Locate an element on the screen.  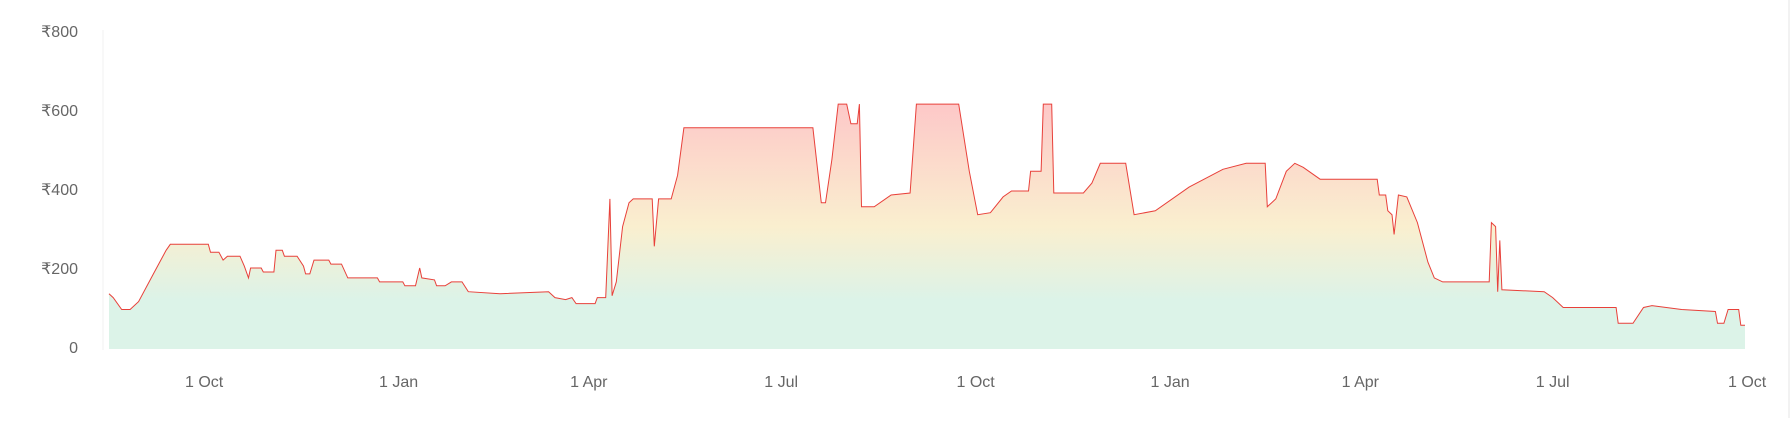
y-tick-label: 0 is located at coordinates (73, 348).